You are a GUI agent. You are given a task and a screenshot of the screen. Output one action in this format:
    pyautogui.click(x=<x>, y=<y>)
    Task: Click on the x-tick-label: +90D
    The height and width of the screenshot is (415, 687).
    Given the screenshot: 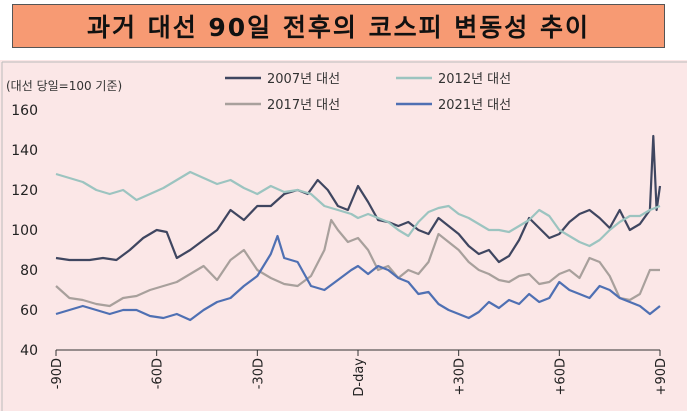 What is the action you would take?
    pyautogui.click(x=661, y=376)
    